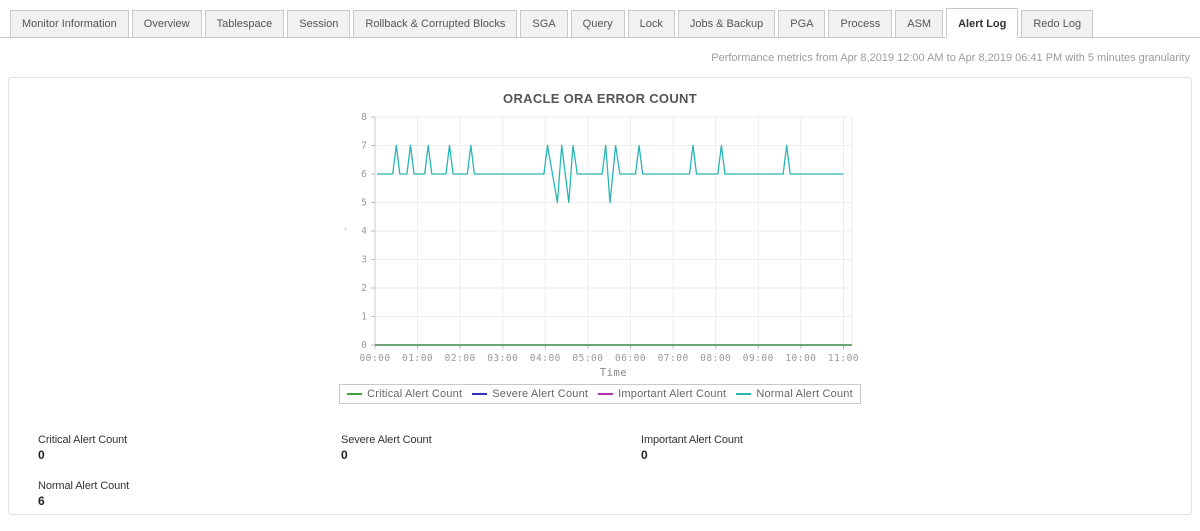 The width and height of the screenshot is (1200, 531). Describe the element at coordinates (802, 24) in the screenshot. I see `tab-pga: PGA` at that location.